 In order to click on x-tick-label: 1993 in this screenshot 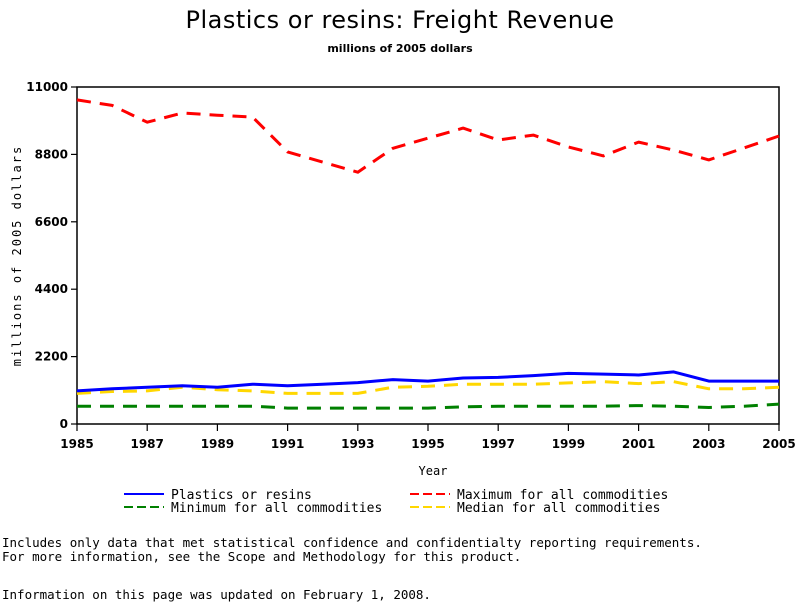, I will do `click(357, 444)`.